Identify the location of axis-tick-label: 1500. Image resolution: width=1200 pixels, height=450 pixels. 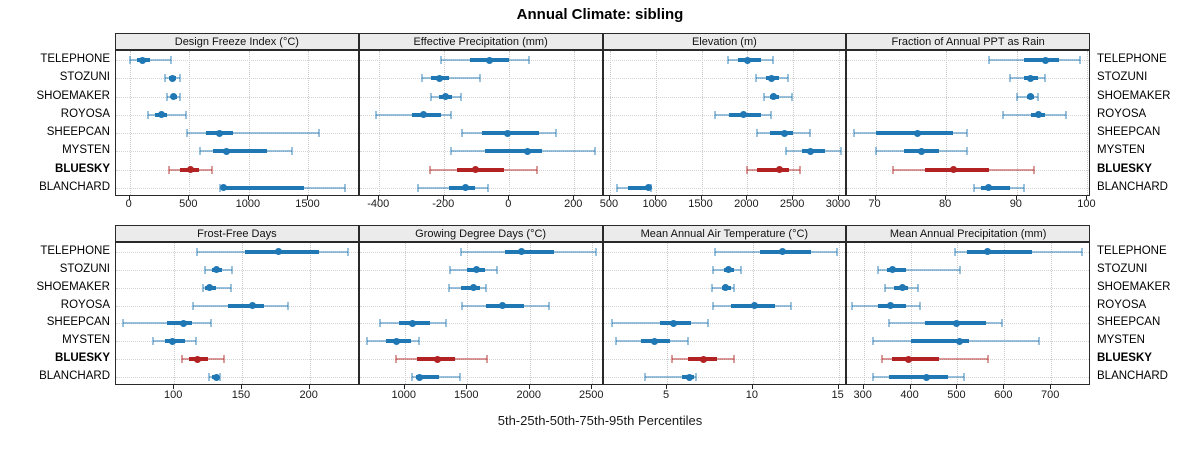
(700, 204).